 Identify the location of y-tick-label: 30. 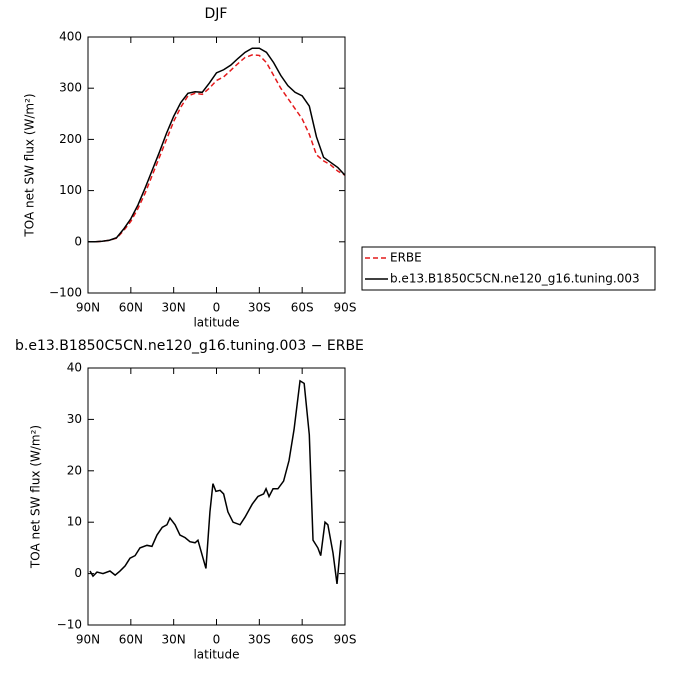
(74, 419).